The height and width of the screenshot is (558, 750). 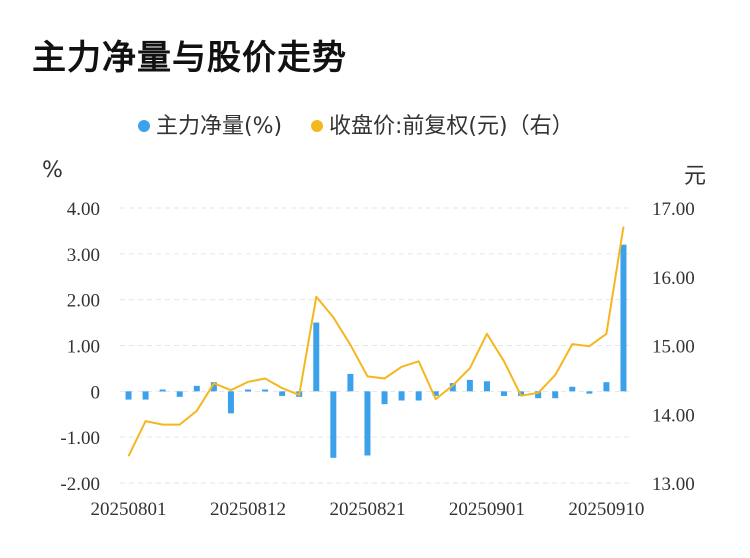 I want to click on left-tick-label: 4.00, so click(x=83, y=209).